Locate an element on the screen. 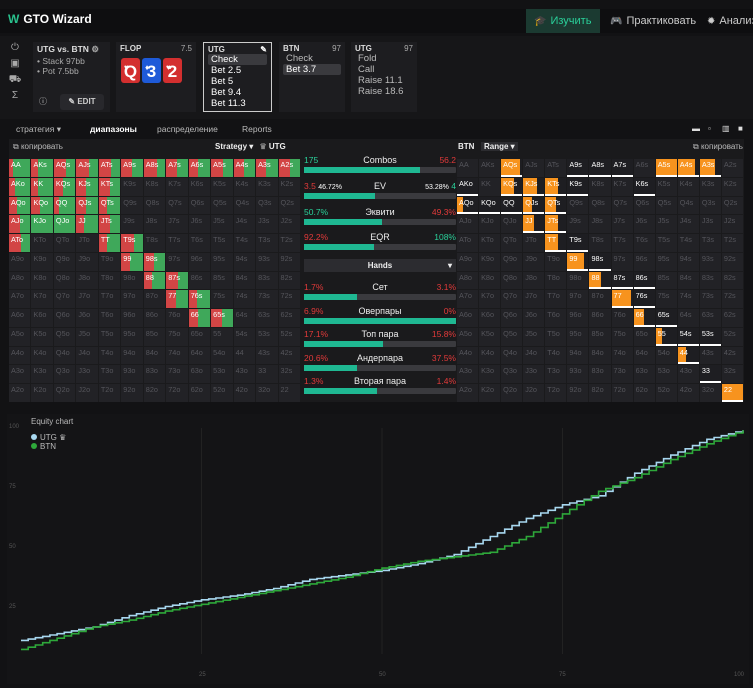 The image size is (753, 688). hand-cell: 32o is located at coordinates (267, 393).